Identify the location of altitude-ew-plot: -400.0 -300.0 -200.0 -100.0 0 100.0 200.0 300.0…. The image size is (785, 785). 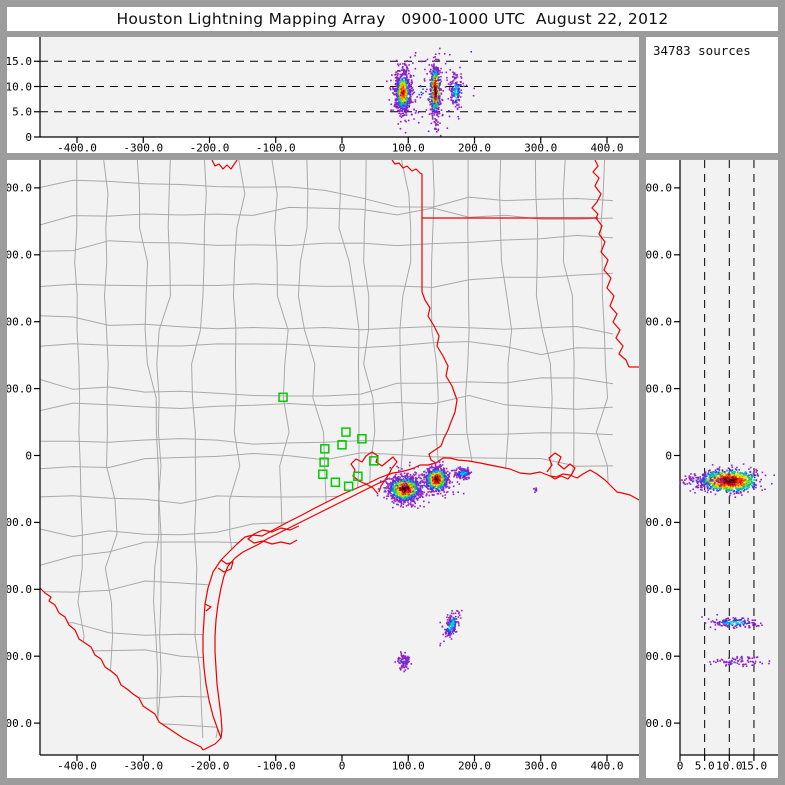
(323, 95).